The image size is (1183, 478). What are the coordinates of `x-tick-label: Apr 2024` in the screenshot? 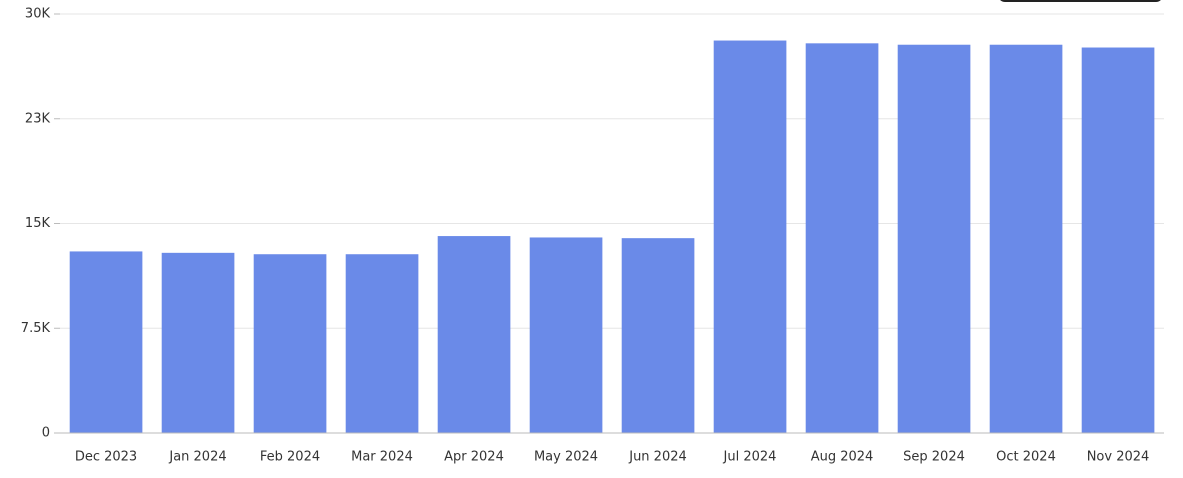 It's located at (474, 457).